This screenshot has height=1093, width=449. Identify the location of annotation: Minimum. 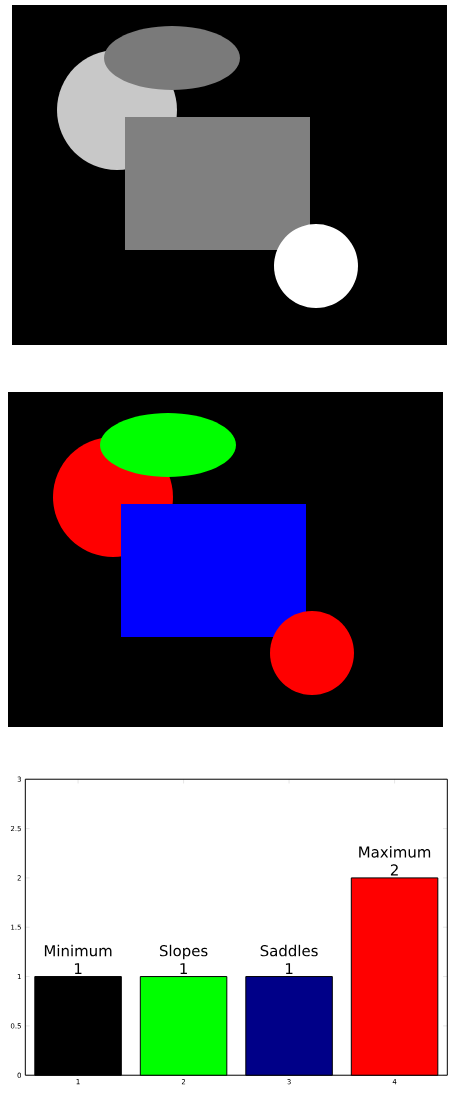
(78, 950).